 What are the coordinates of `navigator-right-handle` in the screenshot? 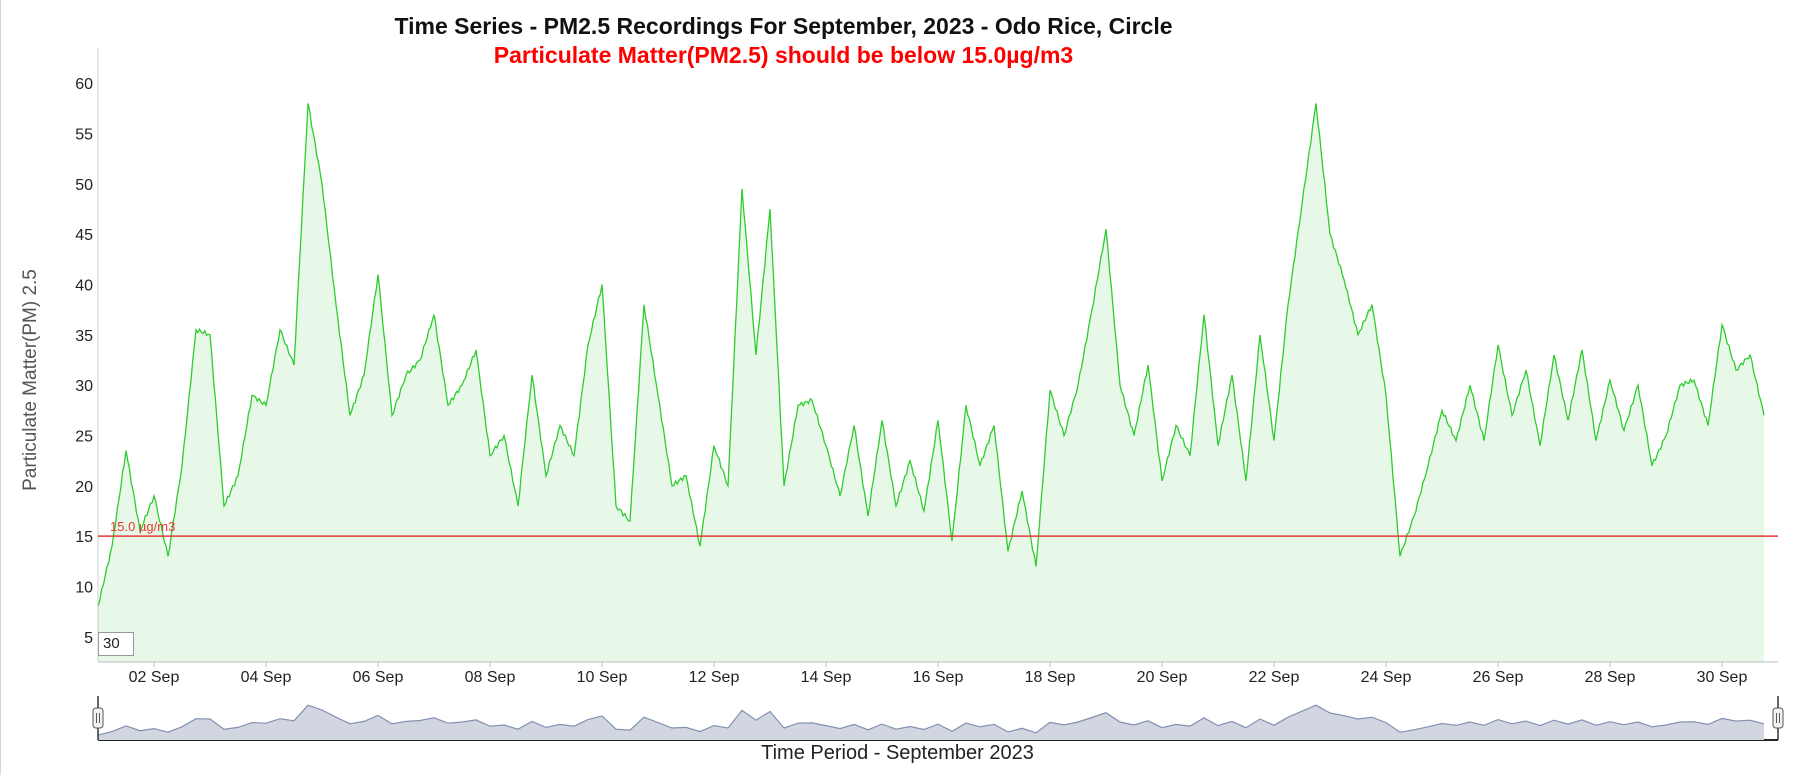 It's located at (1778, 718).